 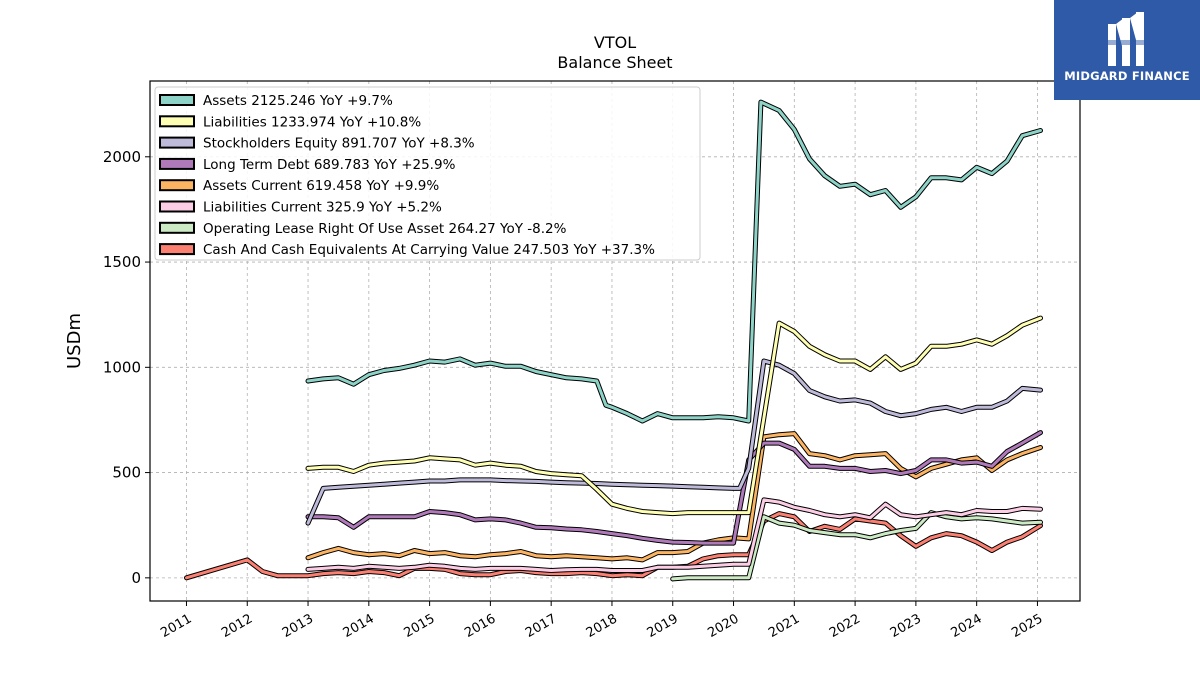 I want to click on x-tick-label: 2023, so click(x=906, y=626).